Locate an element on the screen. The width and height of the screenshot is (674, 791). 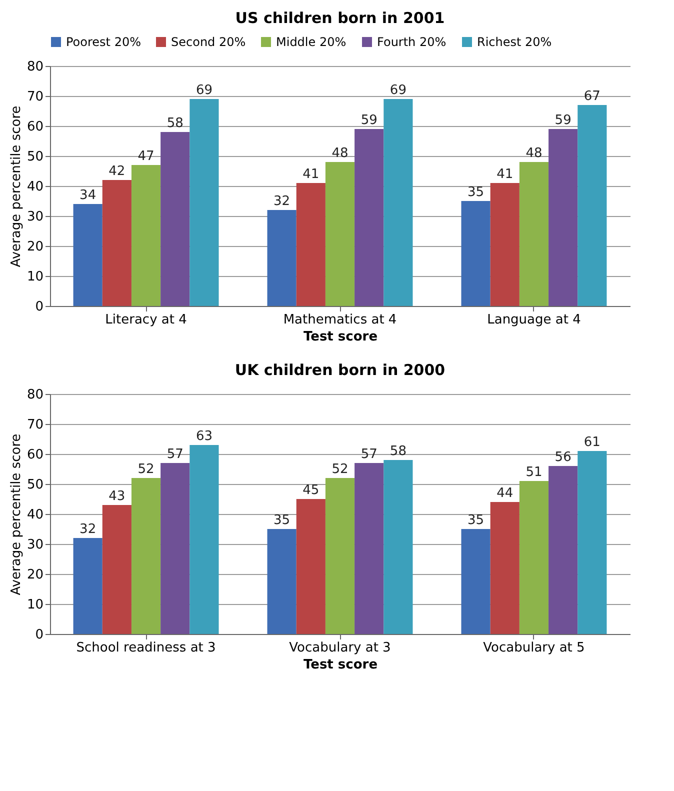
legend-label: Poorest 20% is located at coordinates (103, 42).